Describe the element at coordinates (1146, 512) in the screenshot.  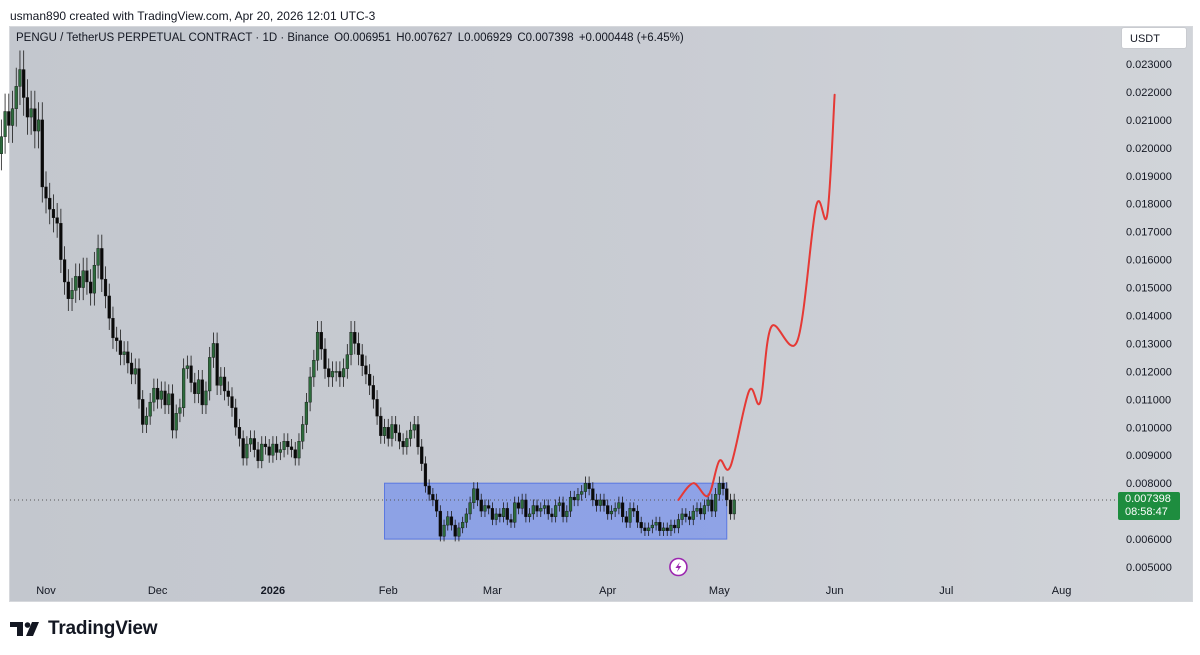
I see `bar-countdown: 08:58:47` at that location.